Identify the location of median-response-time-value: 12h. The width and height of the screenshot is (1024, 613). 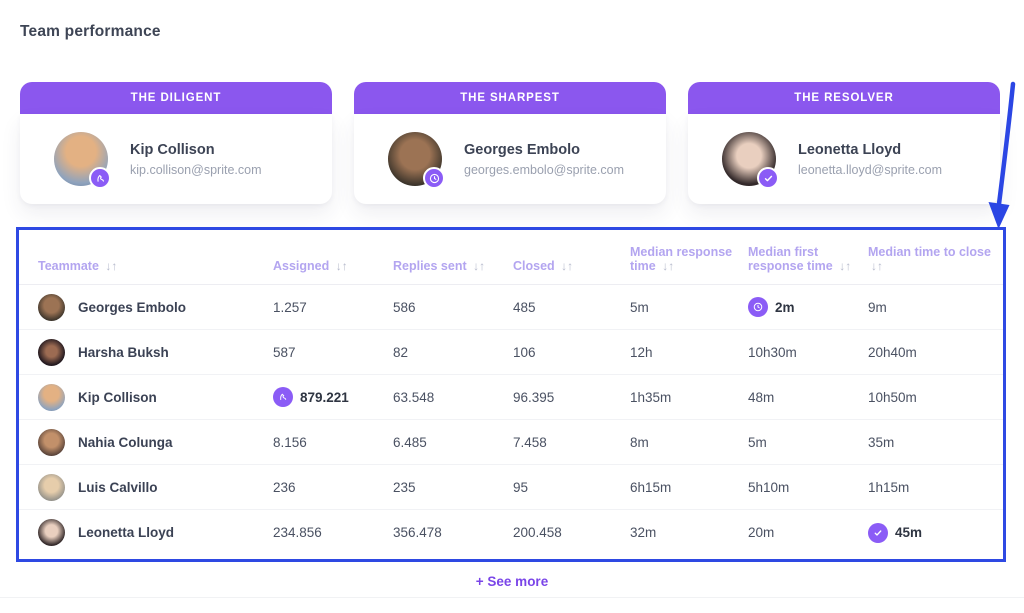
(641, 352).